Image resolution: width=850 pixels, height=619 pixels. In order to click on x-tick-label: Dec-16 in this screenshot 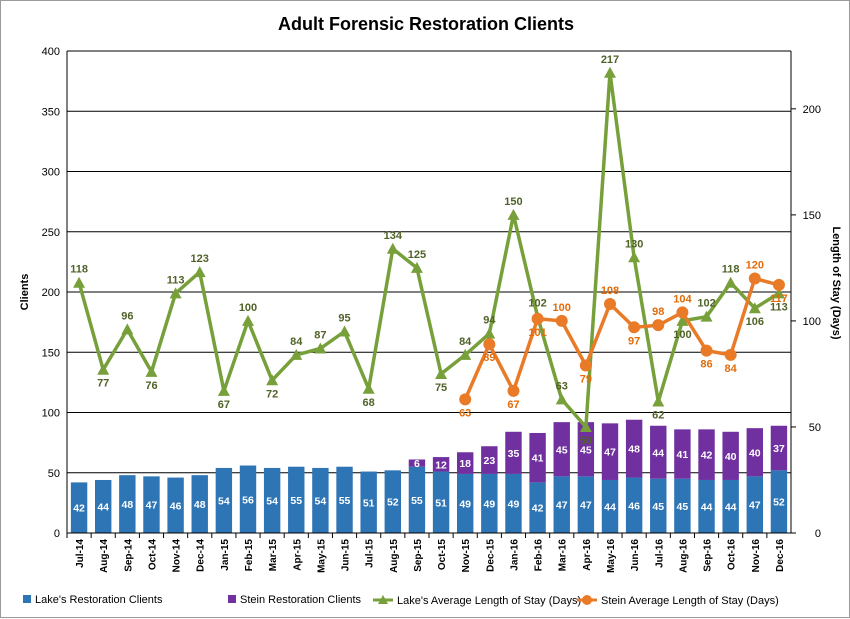, I will do `click(780, 555)`.